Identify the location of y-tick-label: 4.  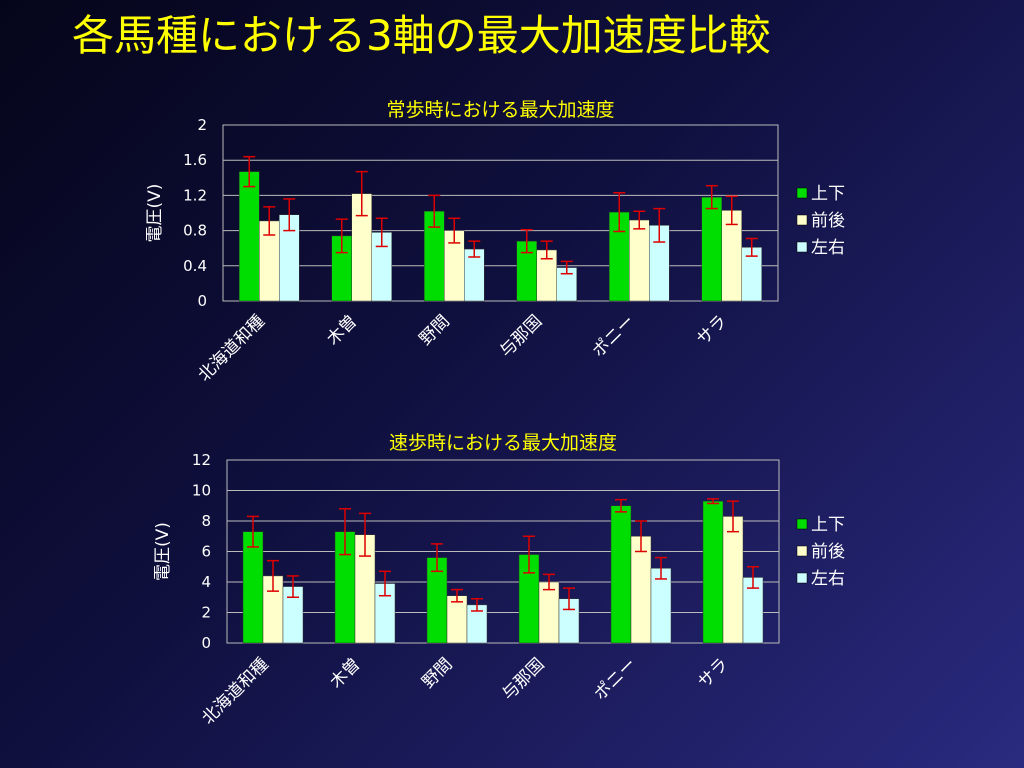
(206, 582).